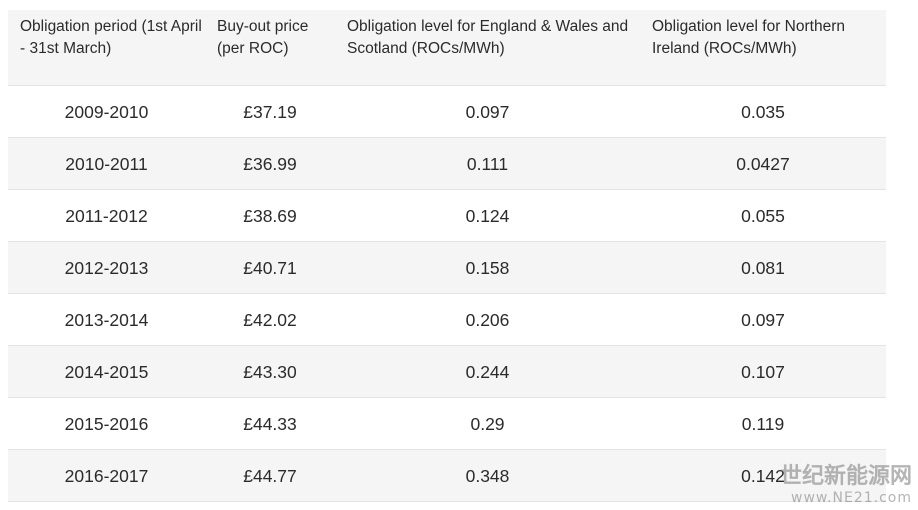 The image size is (918, 510). Describe the element at coordinates (106, 164) in the screenshot. I see `table-cell: 2010-2011` at that location.